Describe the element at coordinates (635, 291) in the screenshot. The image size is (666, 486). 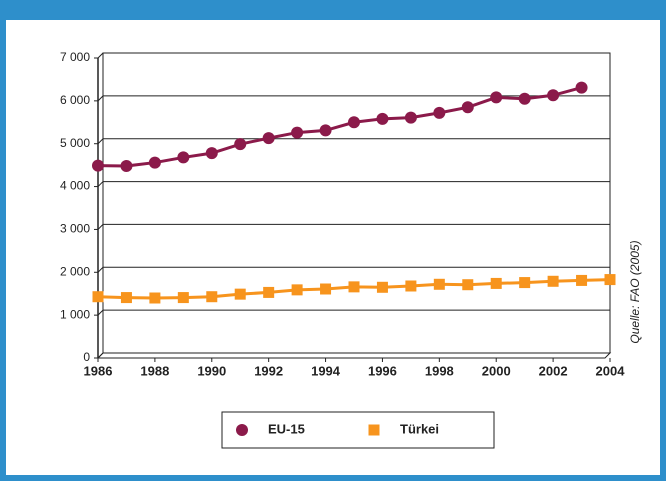
I see `source: Quelle: FAO (2005)` at that location.